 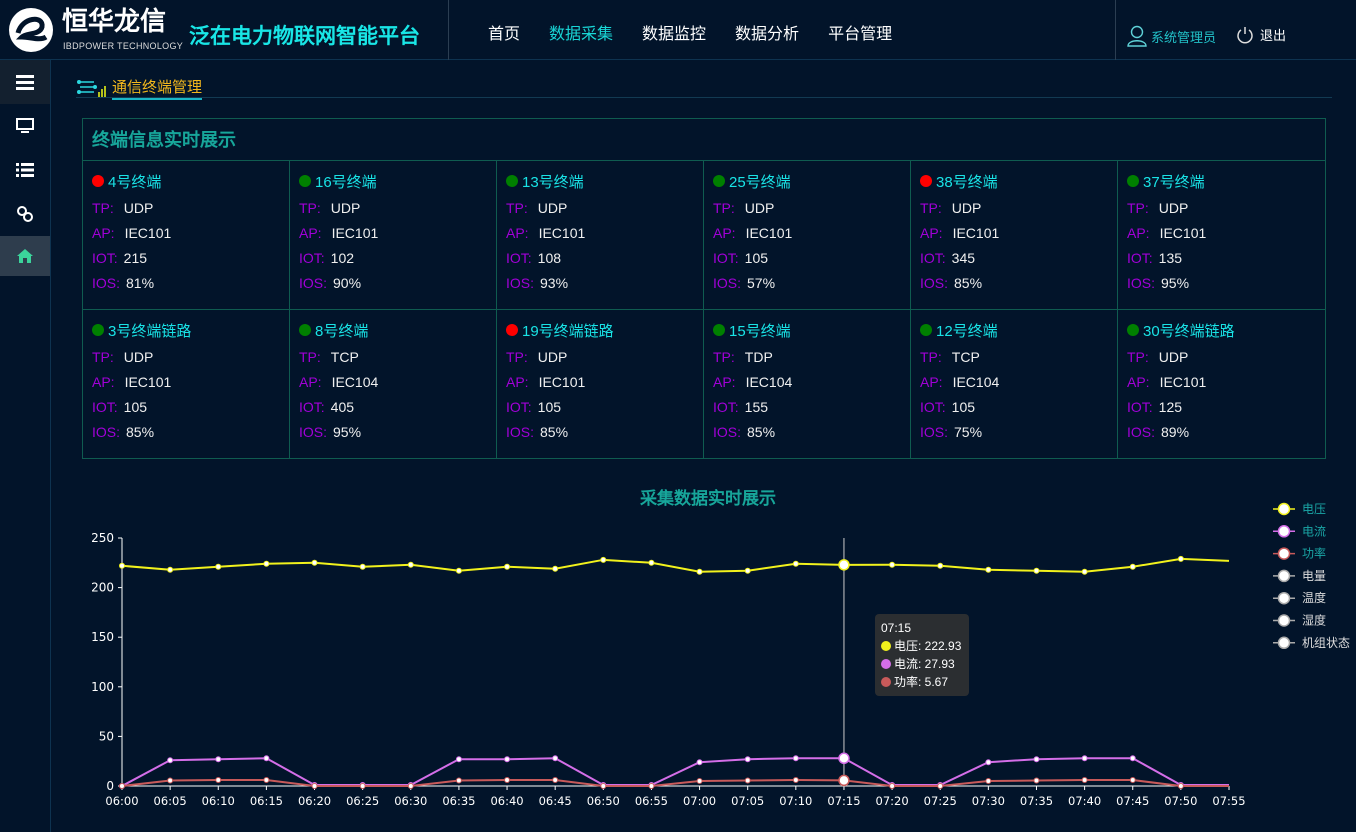 What do you see at coordinates (699, 801) in the screenshot?
I see `x-tick-label: 07:00` at bounding box center [699, 801].